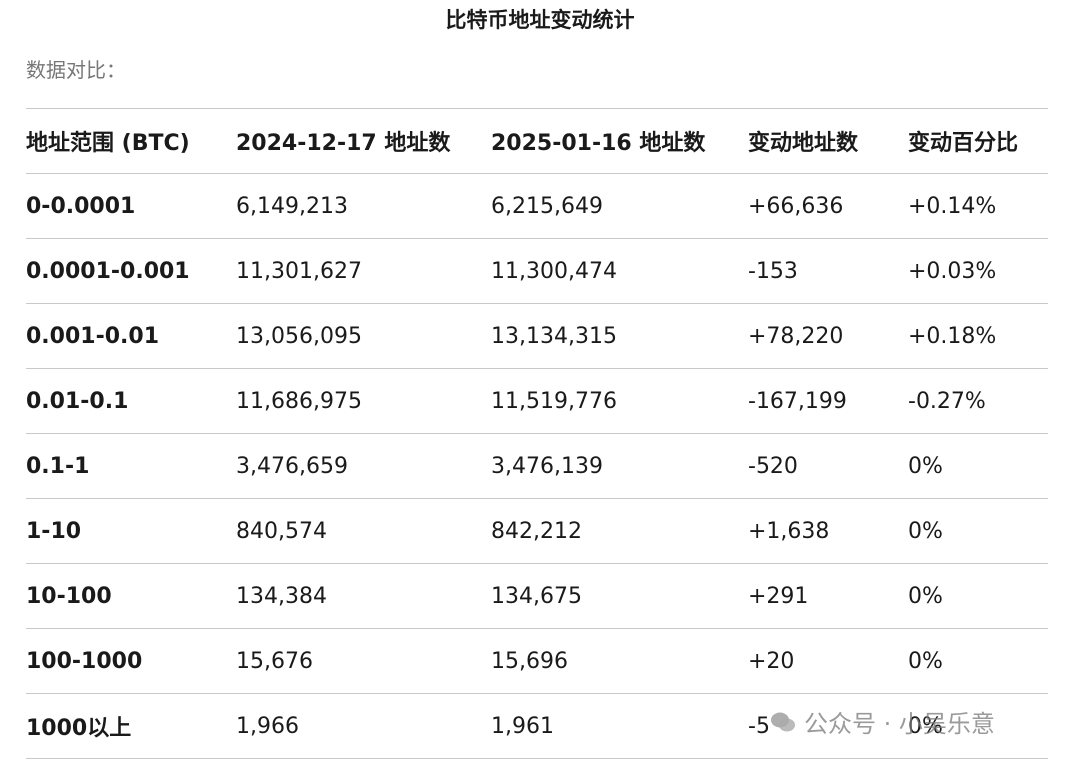 Image resolution: width=1080 pixels, height=766 pixels. Describe the element at coordinates (619, 661) in the screenshot. I see `table-cell: 15,696` at that location.